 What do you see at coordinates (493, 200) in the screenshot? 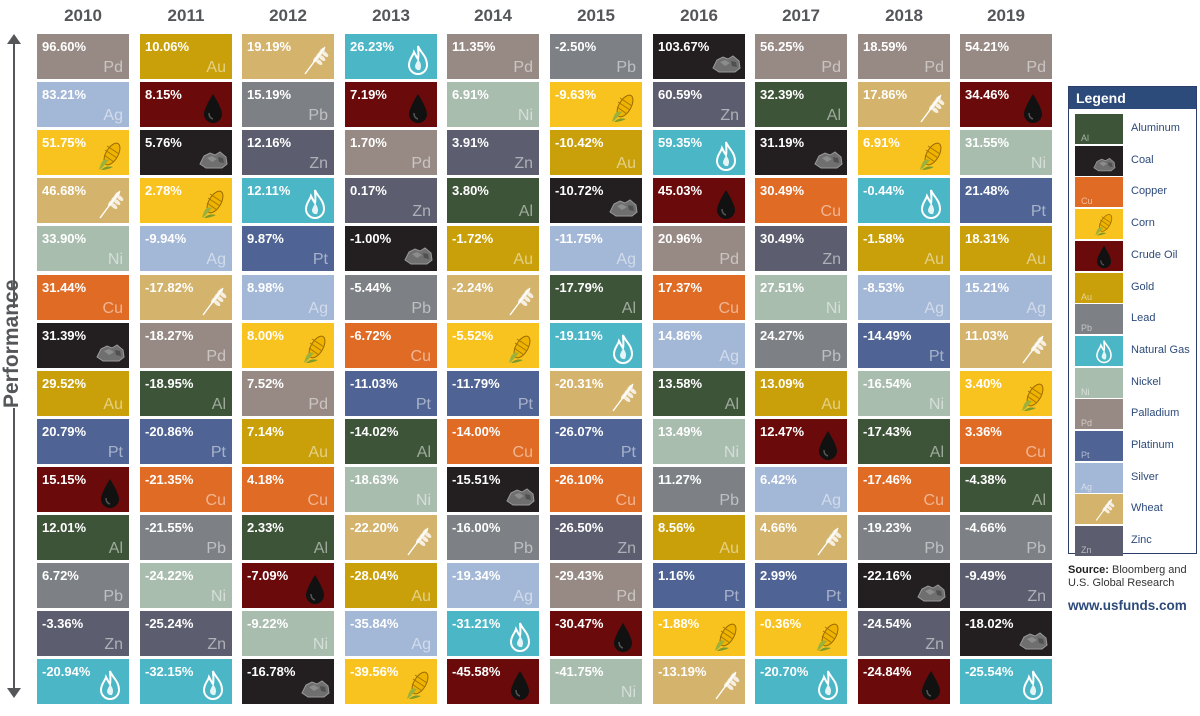
I see `cell-2014-aluminum: 3.80% Al` at bounding box center [493, 200].